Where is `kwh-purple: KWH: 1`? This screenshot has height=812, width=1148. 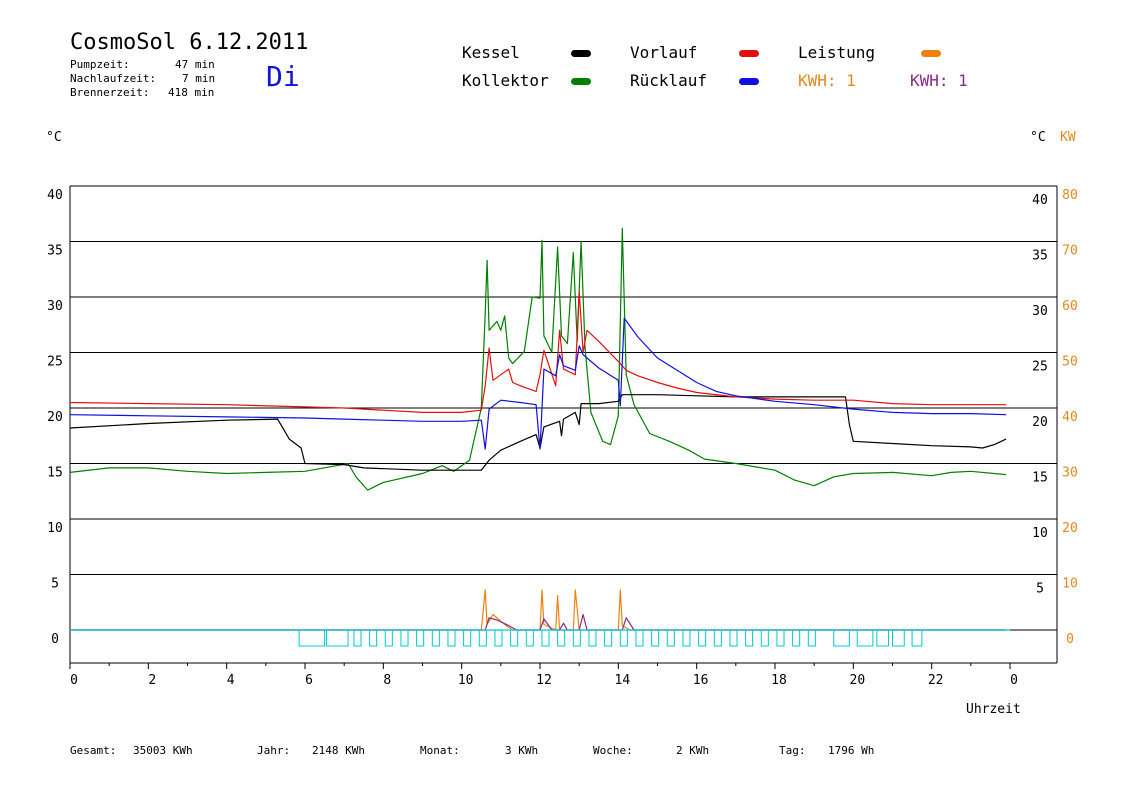 kwh-purple: KWH: 1 is located at coordinates (939, 80).